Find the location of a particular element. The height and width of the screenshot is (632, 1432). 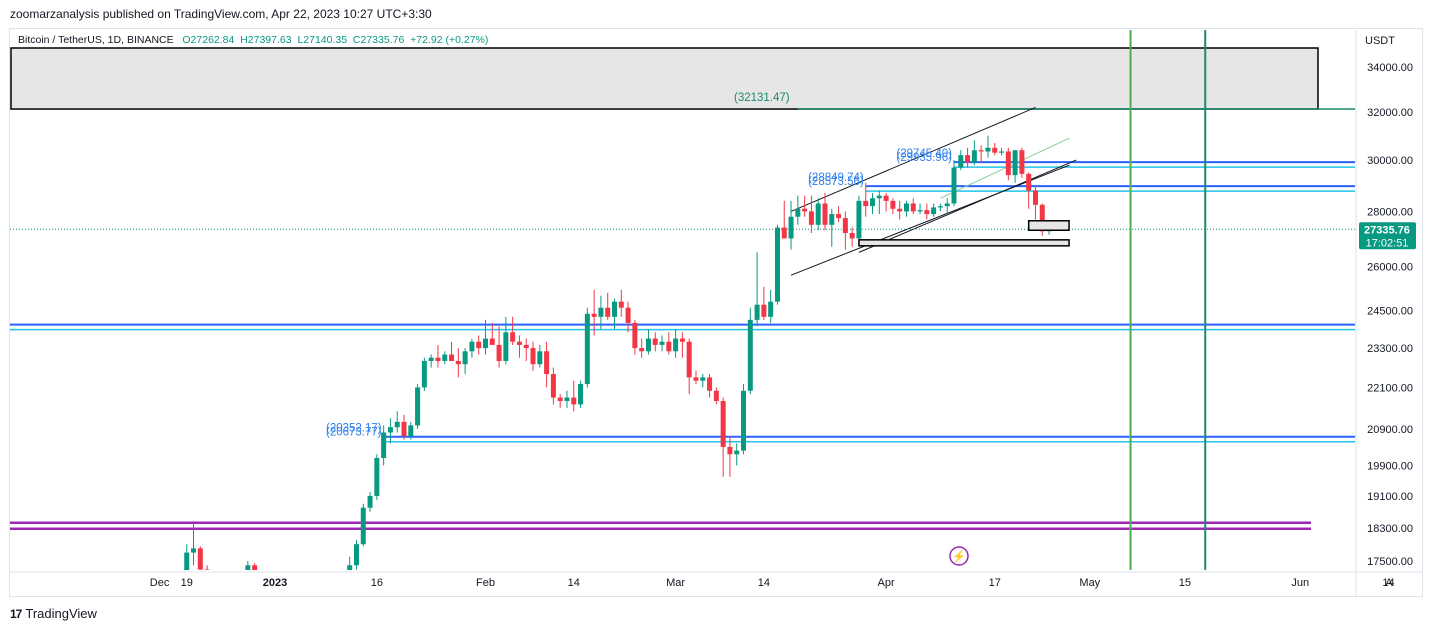

y-tick-label: 26000.00 is located at coordinates (1390, 268).